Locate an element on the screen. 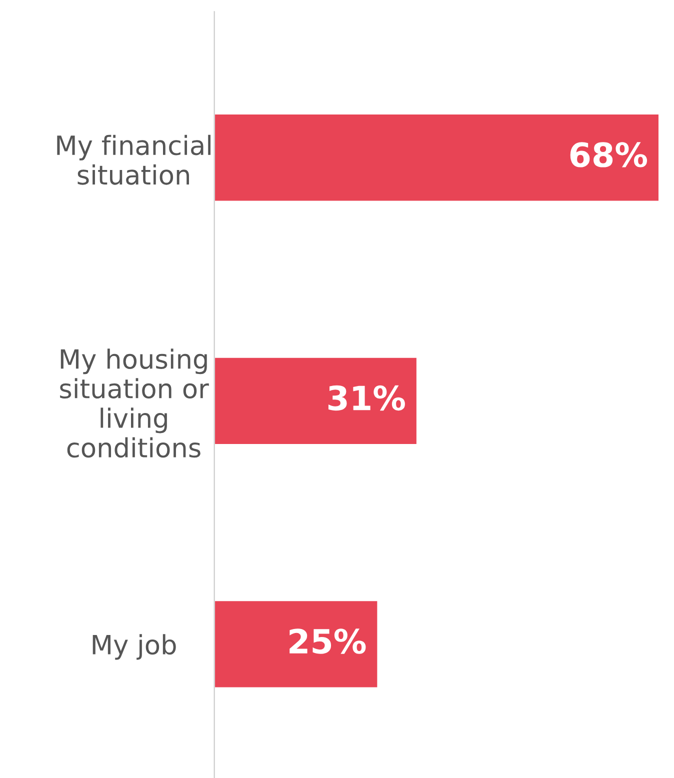 The image size is (674, 778). data-label: 68% is located at coordinates (608, 155).